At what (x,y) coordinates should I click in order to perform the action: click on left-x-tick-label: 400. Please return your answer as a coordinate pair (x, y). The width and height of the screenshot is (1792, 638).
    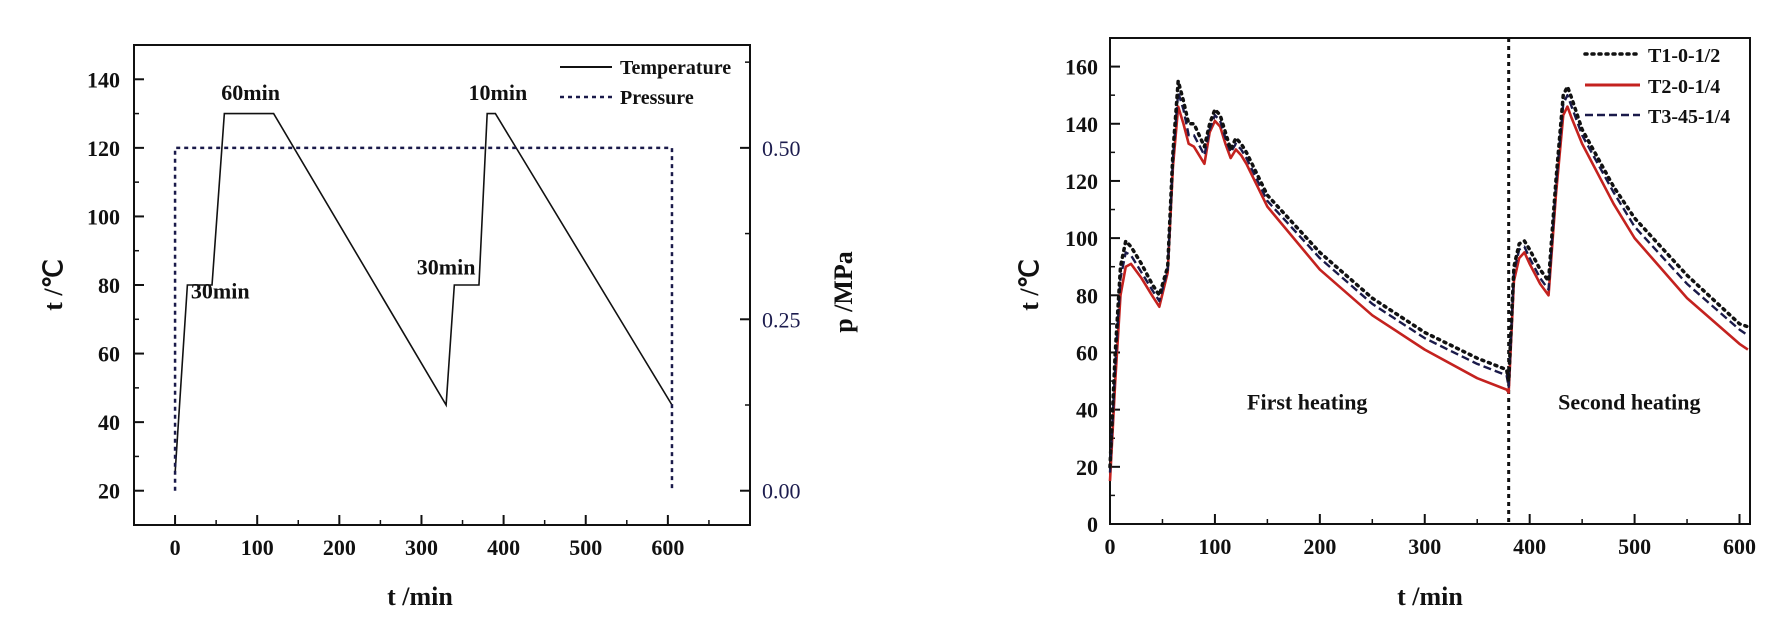
    Looking at the image, I should click on (503, 547).